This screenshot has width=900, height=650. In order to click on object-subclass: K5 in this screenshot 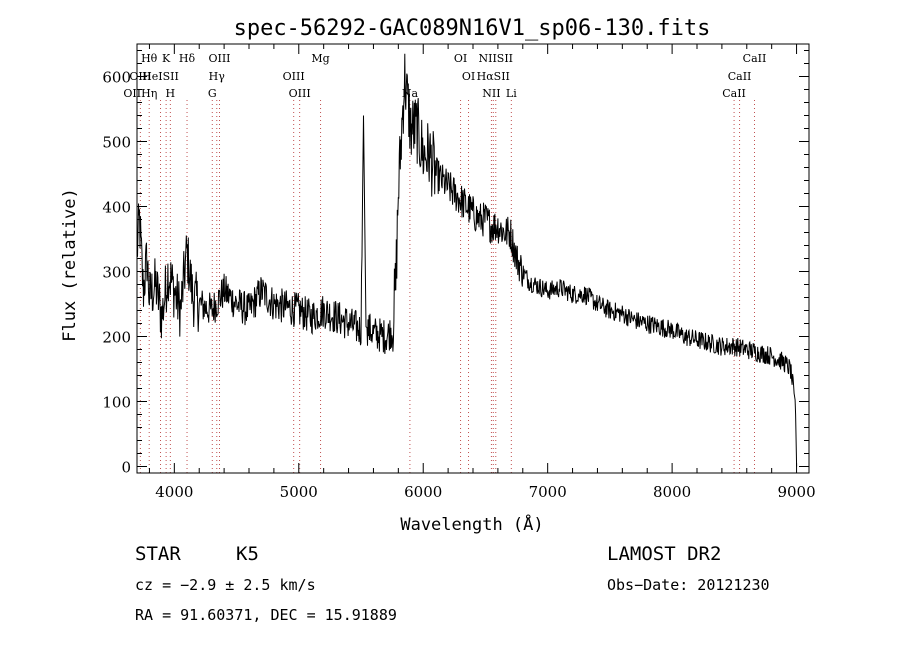, I will do `click(247, 554)`.